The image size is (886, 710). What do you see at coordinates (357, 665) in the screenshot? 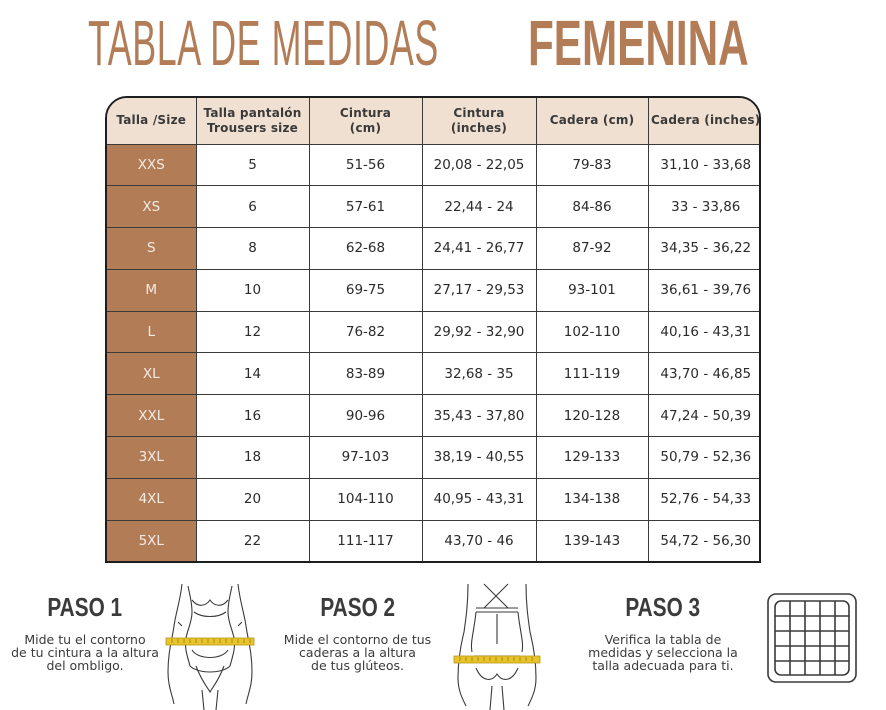
I see `step-2-line: de tus glúteos.` at bounding box center [357, 665].